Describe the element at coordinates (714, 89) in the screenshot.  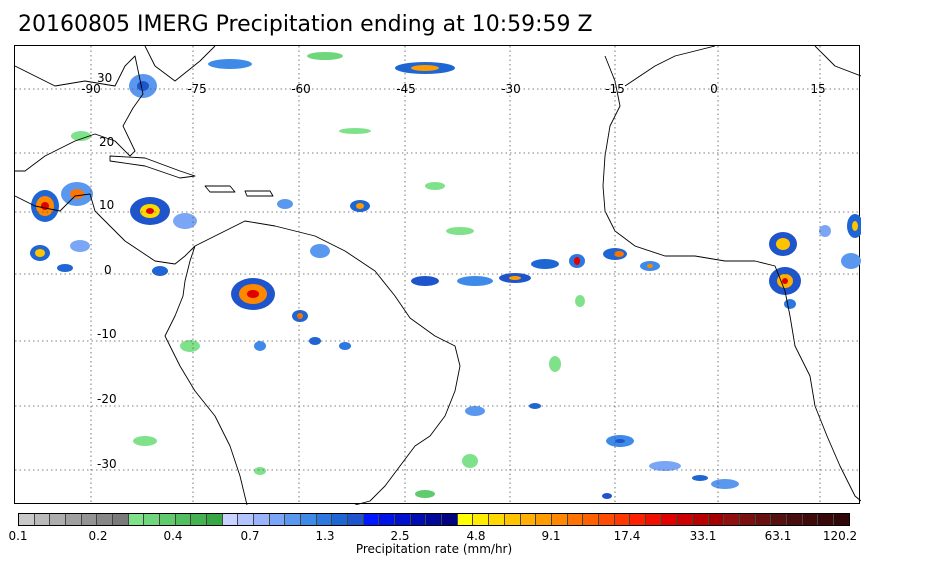
I see `lon-label: 0` at that location.